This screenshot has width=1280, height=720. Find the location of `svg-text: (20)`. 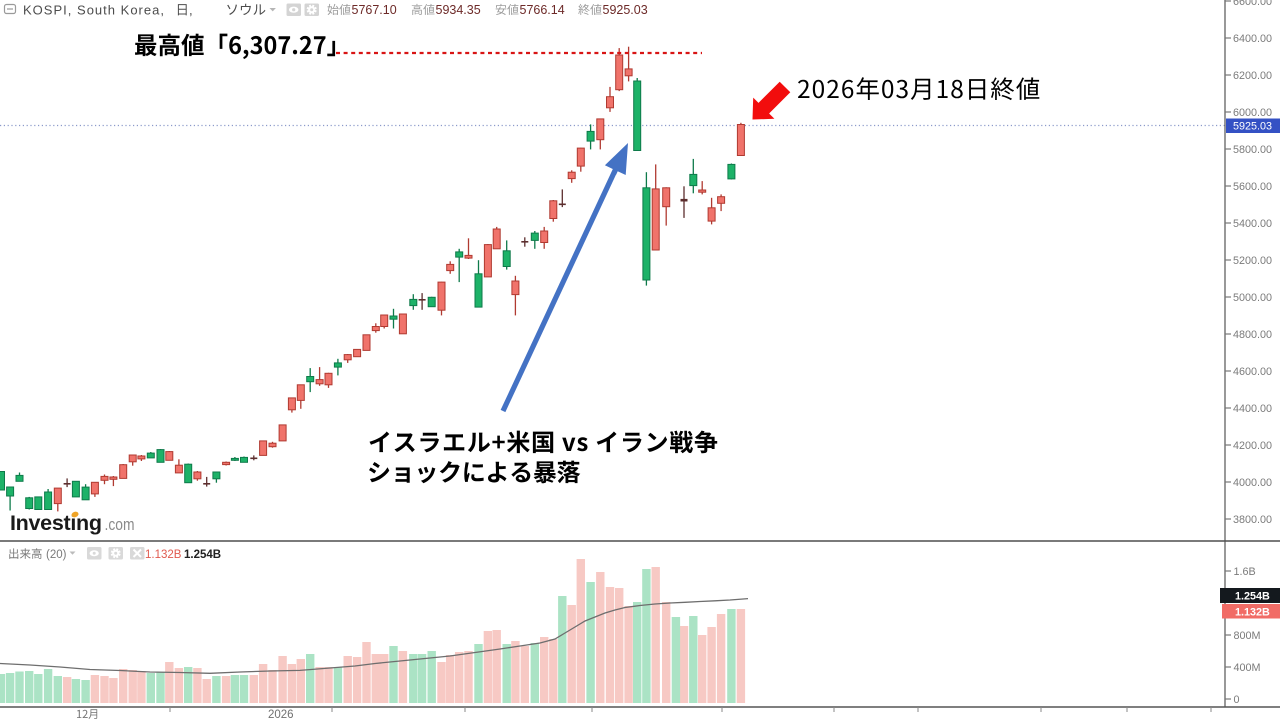

svg-text: (20) is located at coordinates (56, 555).